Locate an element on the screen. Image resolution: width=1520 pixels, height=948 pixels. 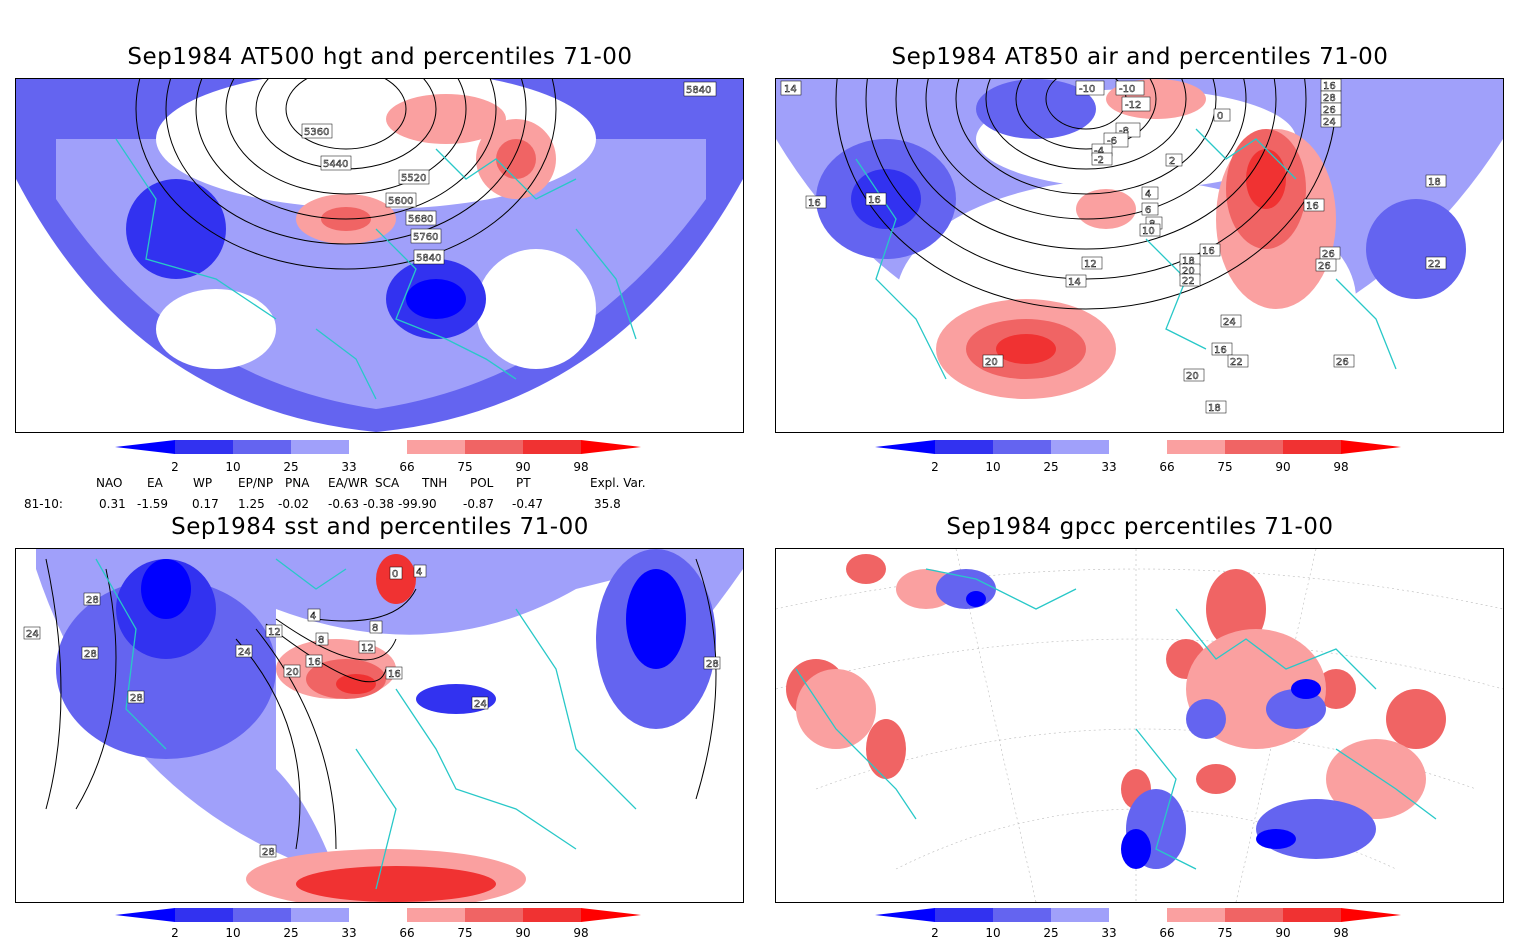
contour-label: 5840 is located at coordinates (428, 258).